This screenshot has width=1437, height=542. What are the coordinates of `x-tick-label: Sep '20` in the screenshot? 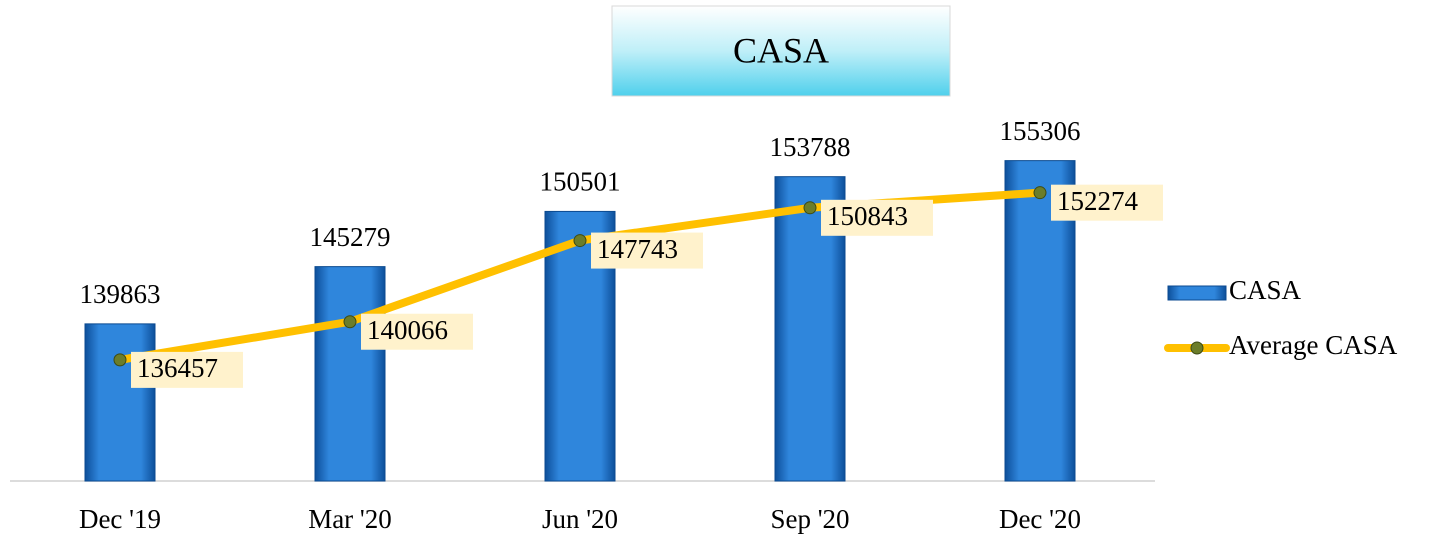 It's located at (809, 519).